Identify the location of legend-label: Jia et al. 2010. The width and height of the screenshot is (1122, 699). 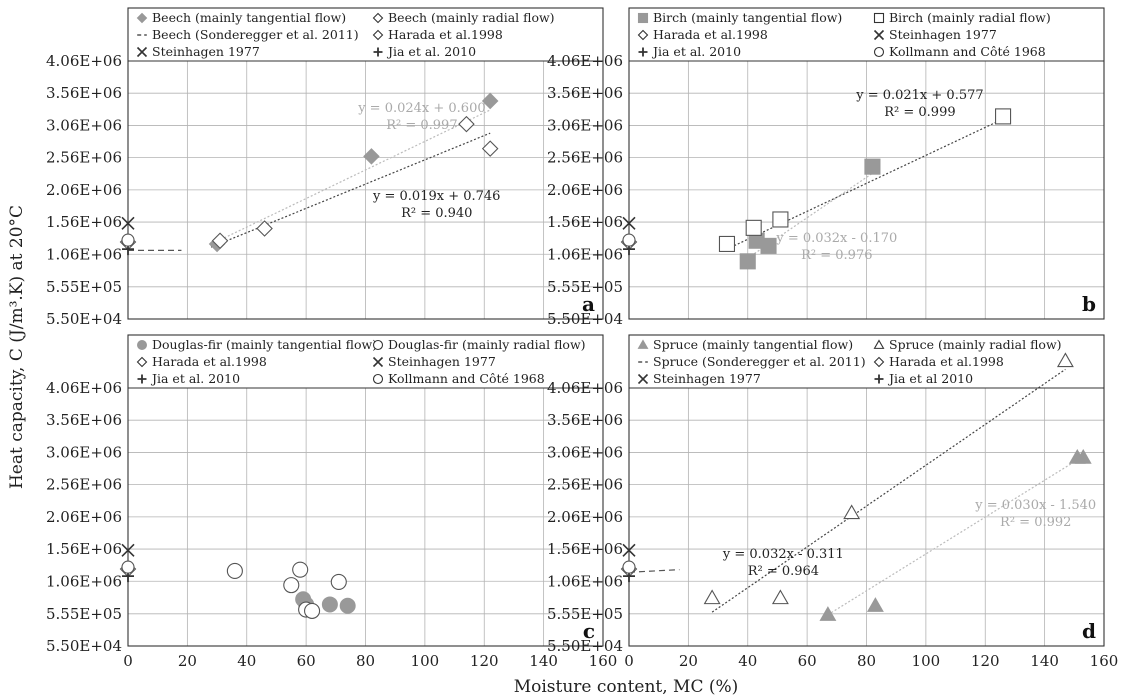
(696, 51).